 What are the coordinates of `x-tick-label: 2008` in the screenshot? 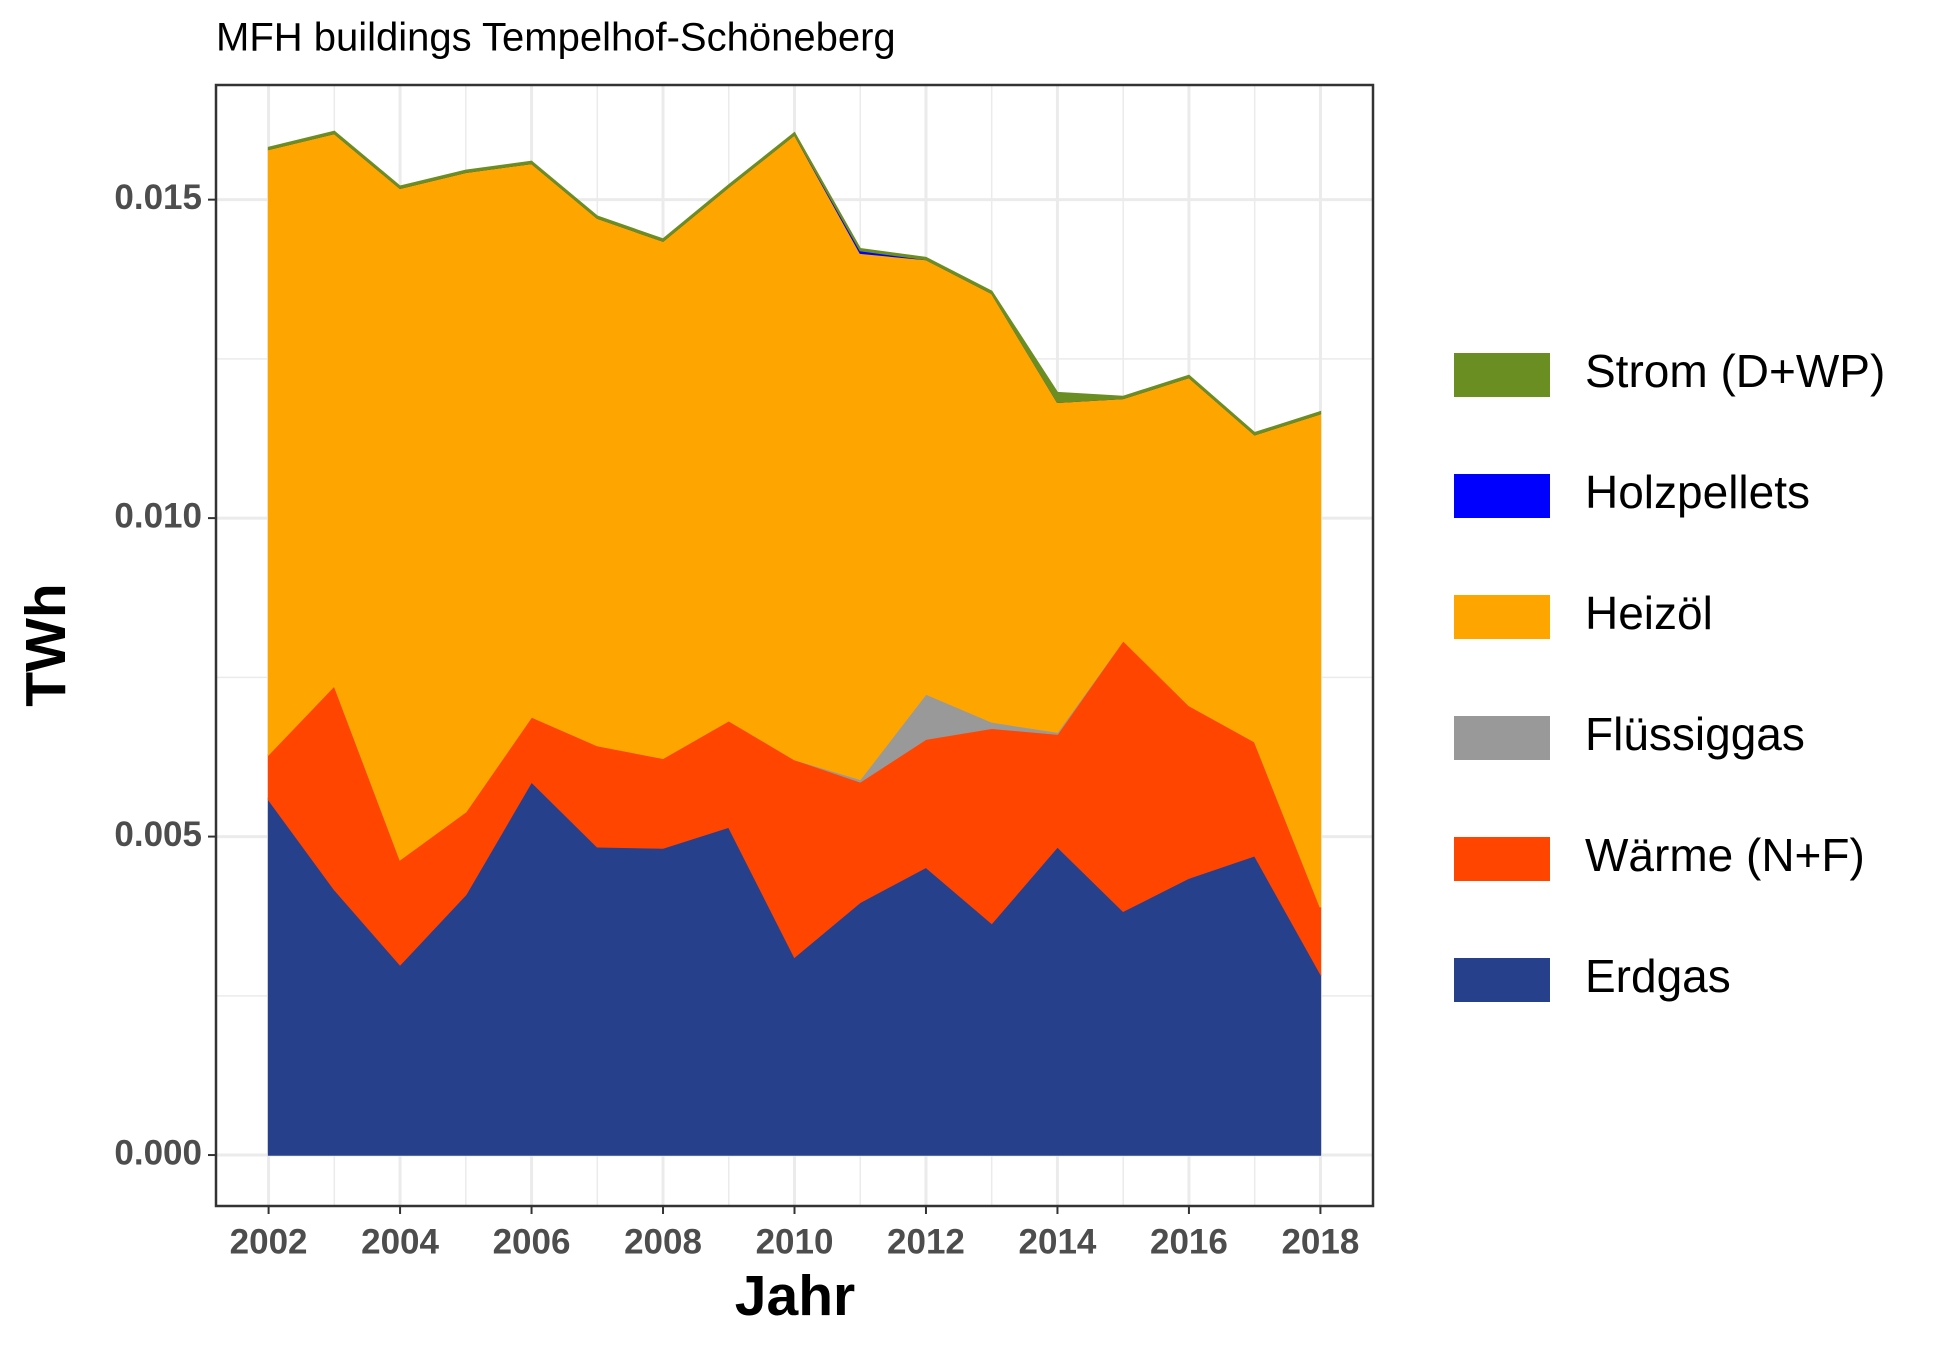 It's located at (663, 1241).